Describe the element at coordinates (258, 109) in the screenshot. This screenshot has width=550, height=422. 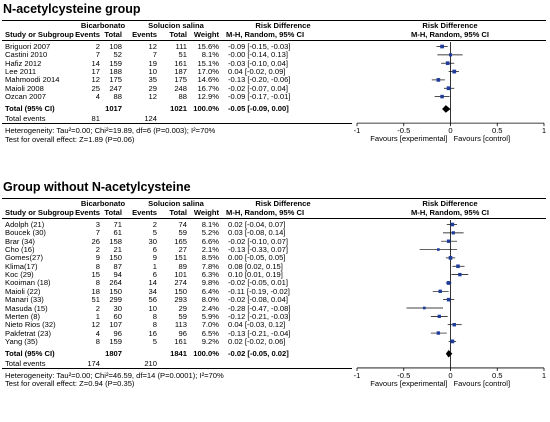
I see `total-ci-value: -0.05 [-0.09, 0.00]` at that location.